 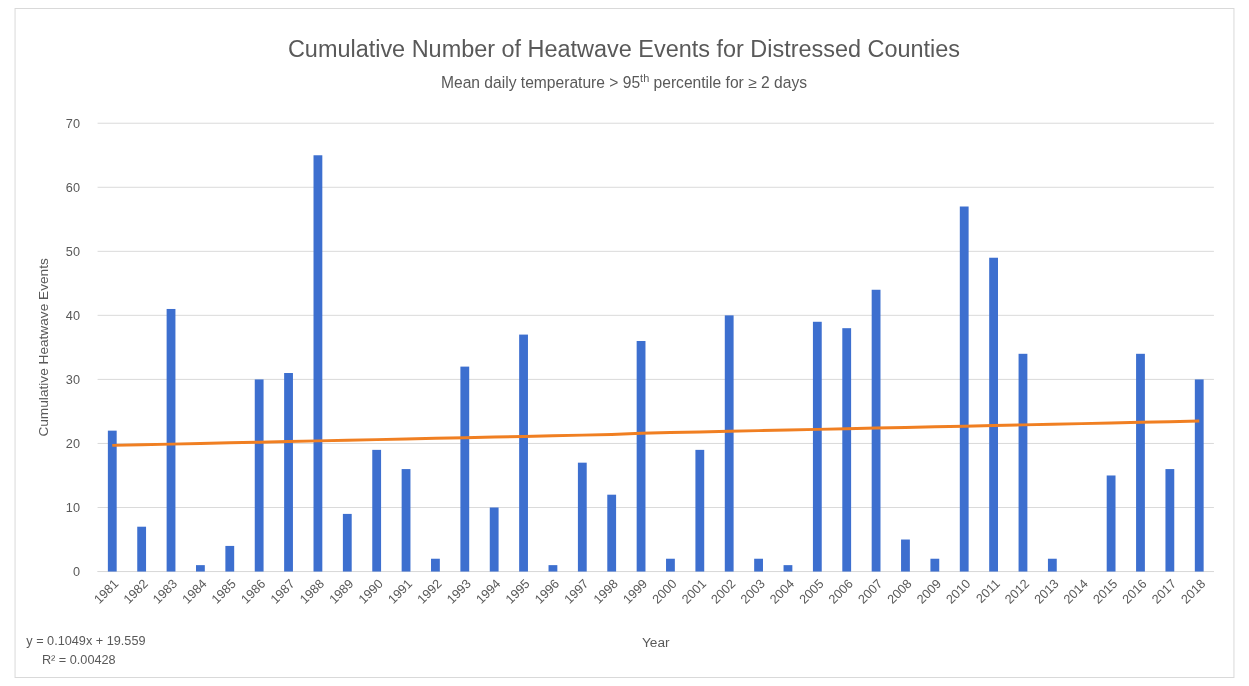 What do you see at coordinates (72, 187) in the screenshot?
I see `y-tick-label: 60` at bounding box center [72, 187].